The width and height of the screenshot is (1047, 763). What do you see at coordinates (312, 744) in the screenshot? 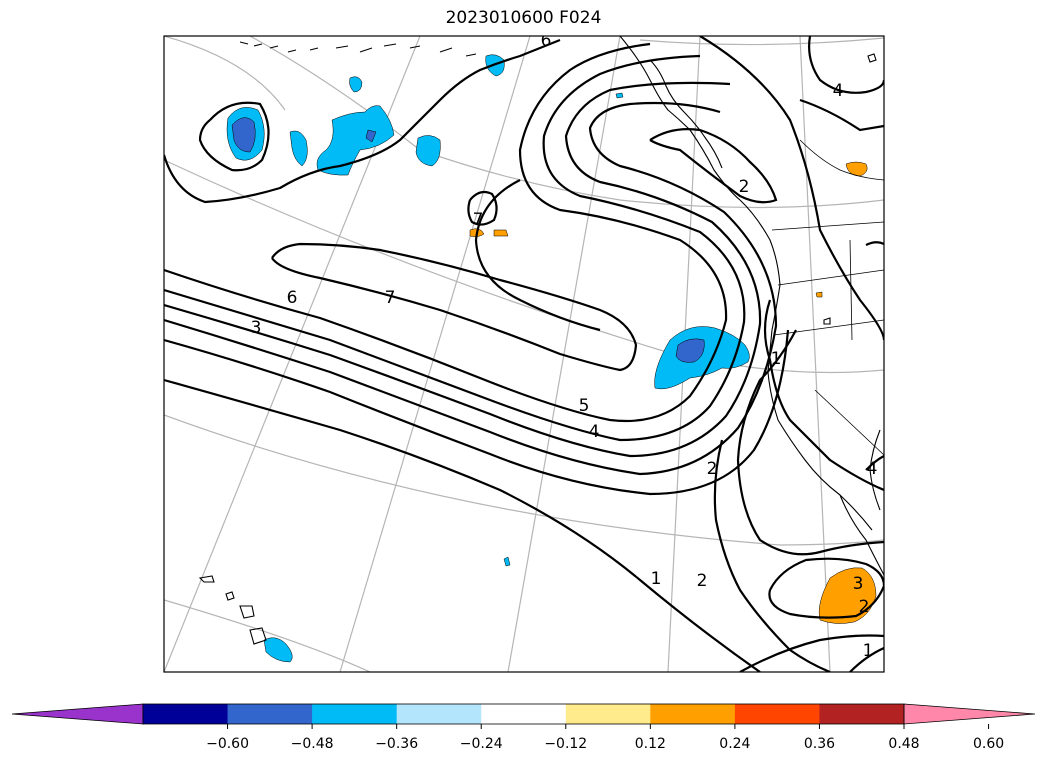
I see `colorbar-tick-label: −0.48` at bounding box center [312, 744].